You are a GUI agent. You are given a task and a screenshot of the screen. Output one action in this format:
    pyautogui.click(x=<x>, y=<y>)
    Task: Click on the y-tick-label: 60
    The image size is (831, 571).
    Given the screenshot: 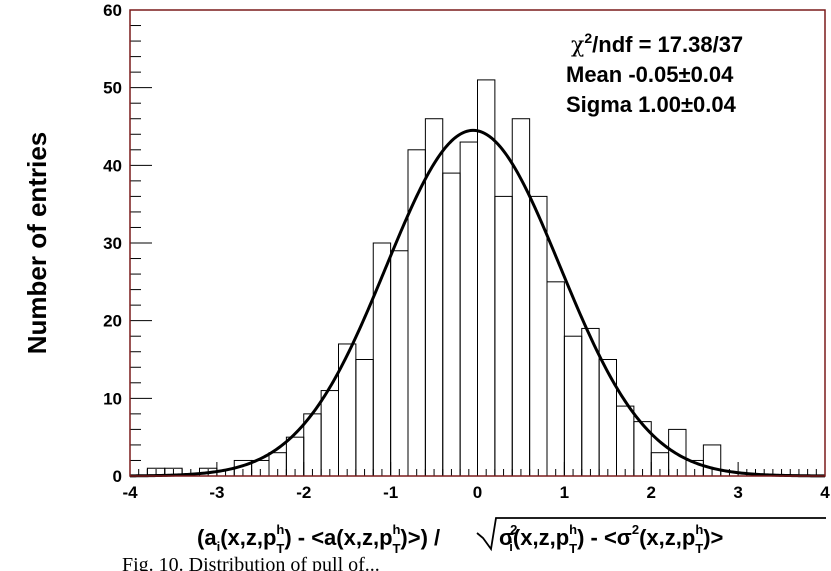 What is the action you would take?
    pyautogui.click(x=112, y=10)
    